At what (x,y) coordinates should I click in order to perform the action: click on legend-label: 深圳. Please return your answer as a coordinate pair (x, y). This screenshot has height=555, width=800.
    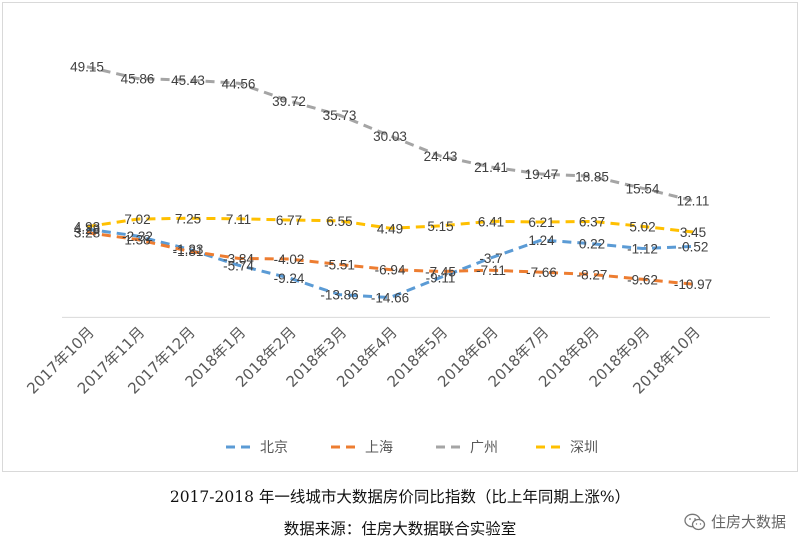
    Looking at the image, I should click on (584, 448).